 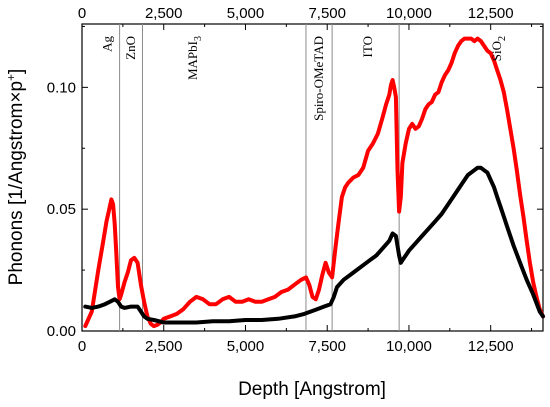 I want to click on layer-label-4: ITO, so click(x=367, y=46).